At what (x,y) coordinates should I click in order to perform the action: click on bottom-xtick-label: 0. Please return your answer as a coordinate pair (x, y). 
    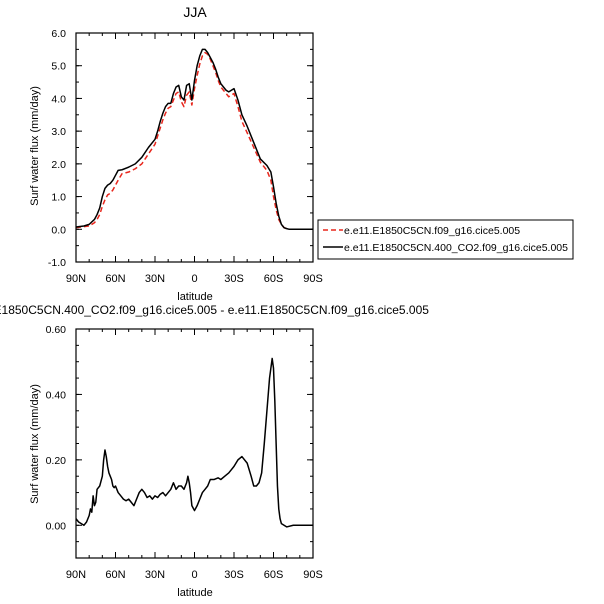
    Looking at the image, I should click on (194, 575).